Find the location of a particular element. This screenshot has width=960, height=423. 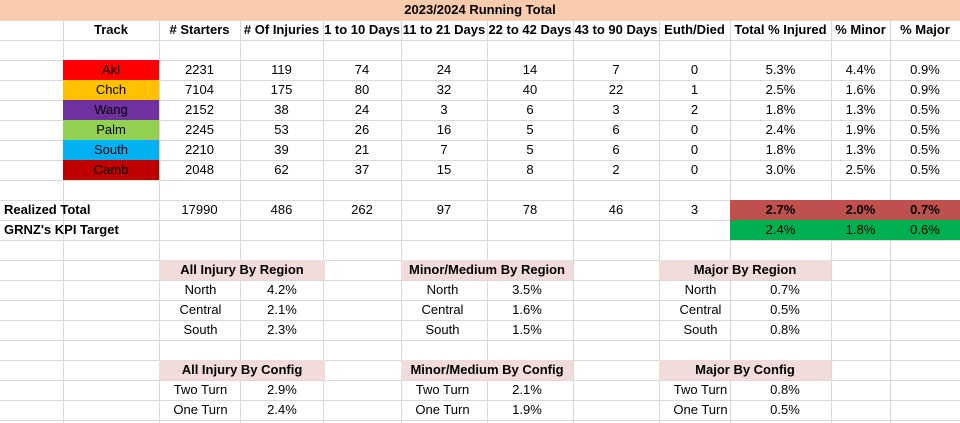

realized-11-21: 97 is located at coordinates (444, 209).